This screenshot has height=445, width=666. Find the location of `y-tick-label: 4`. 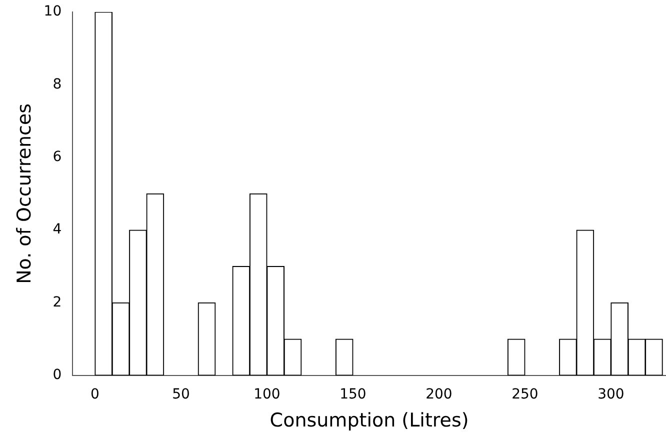

y-tick-label: 4 is located at coordinates (57, 230).